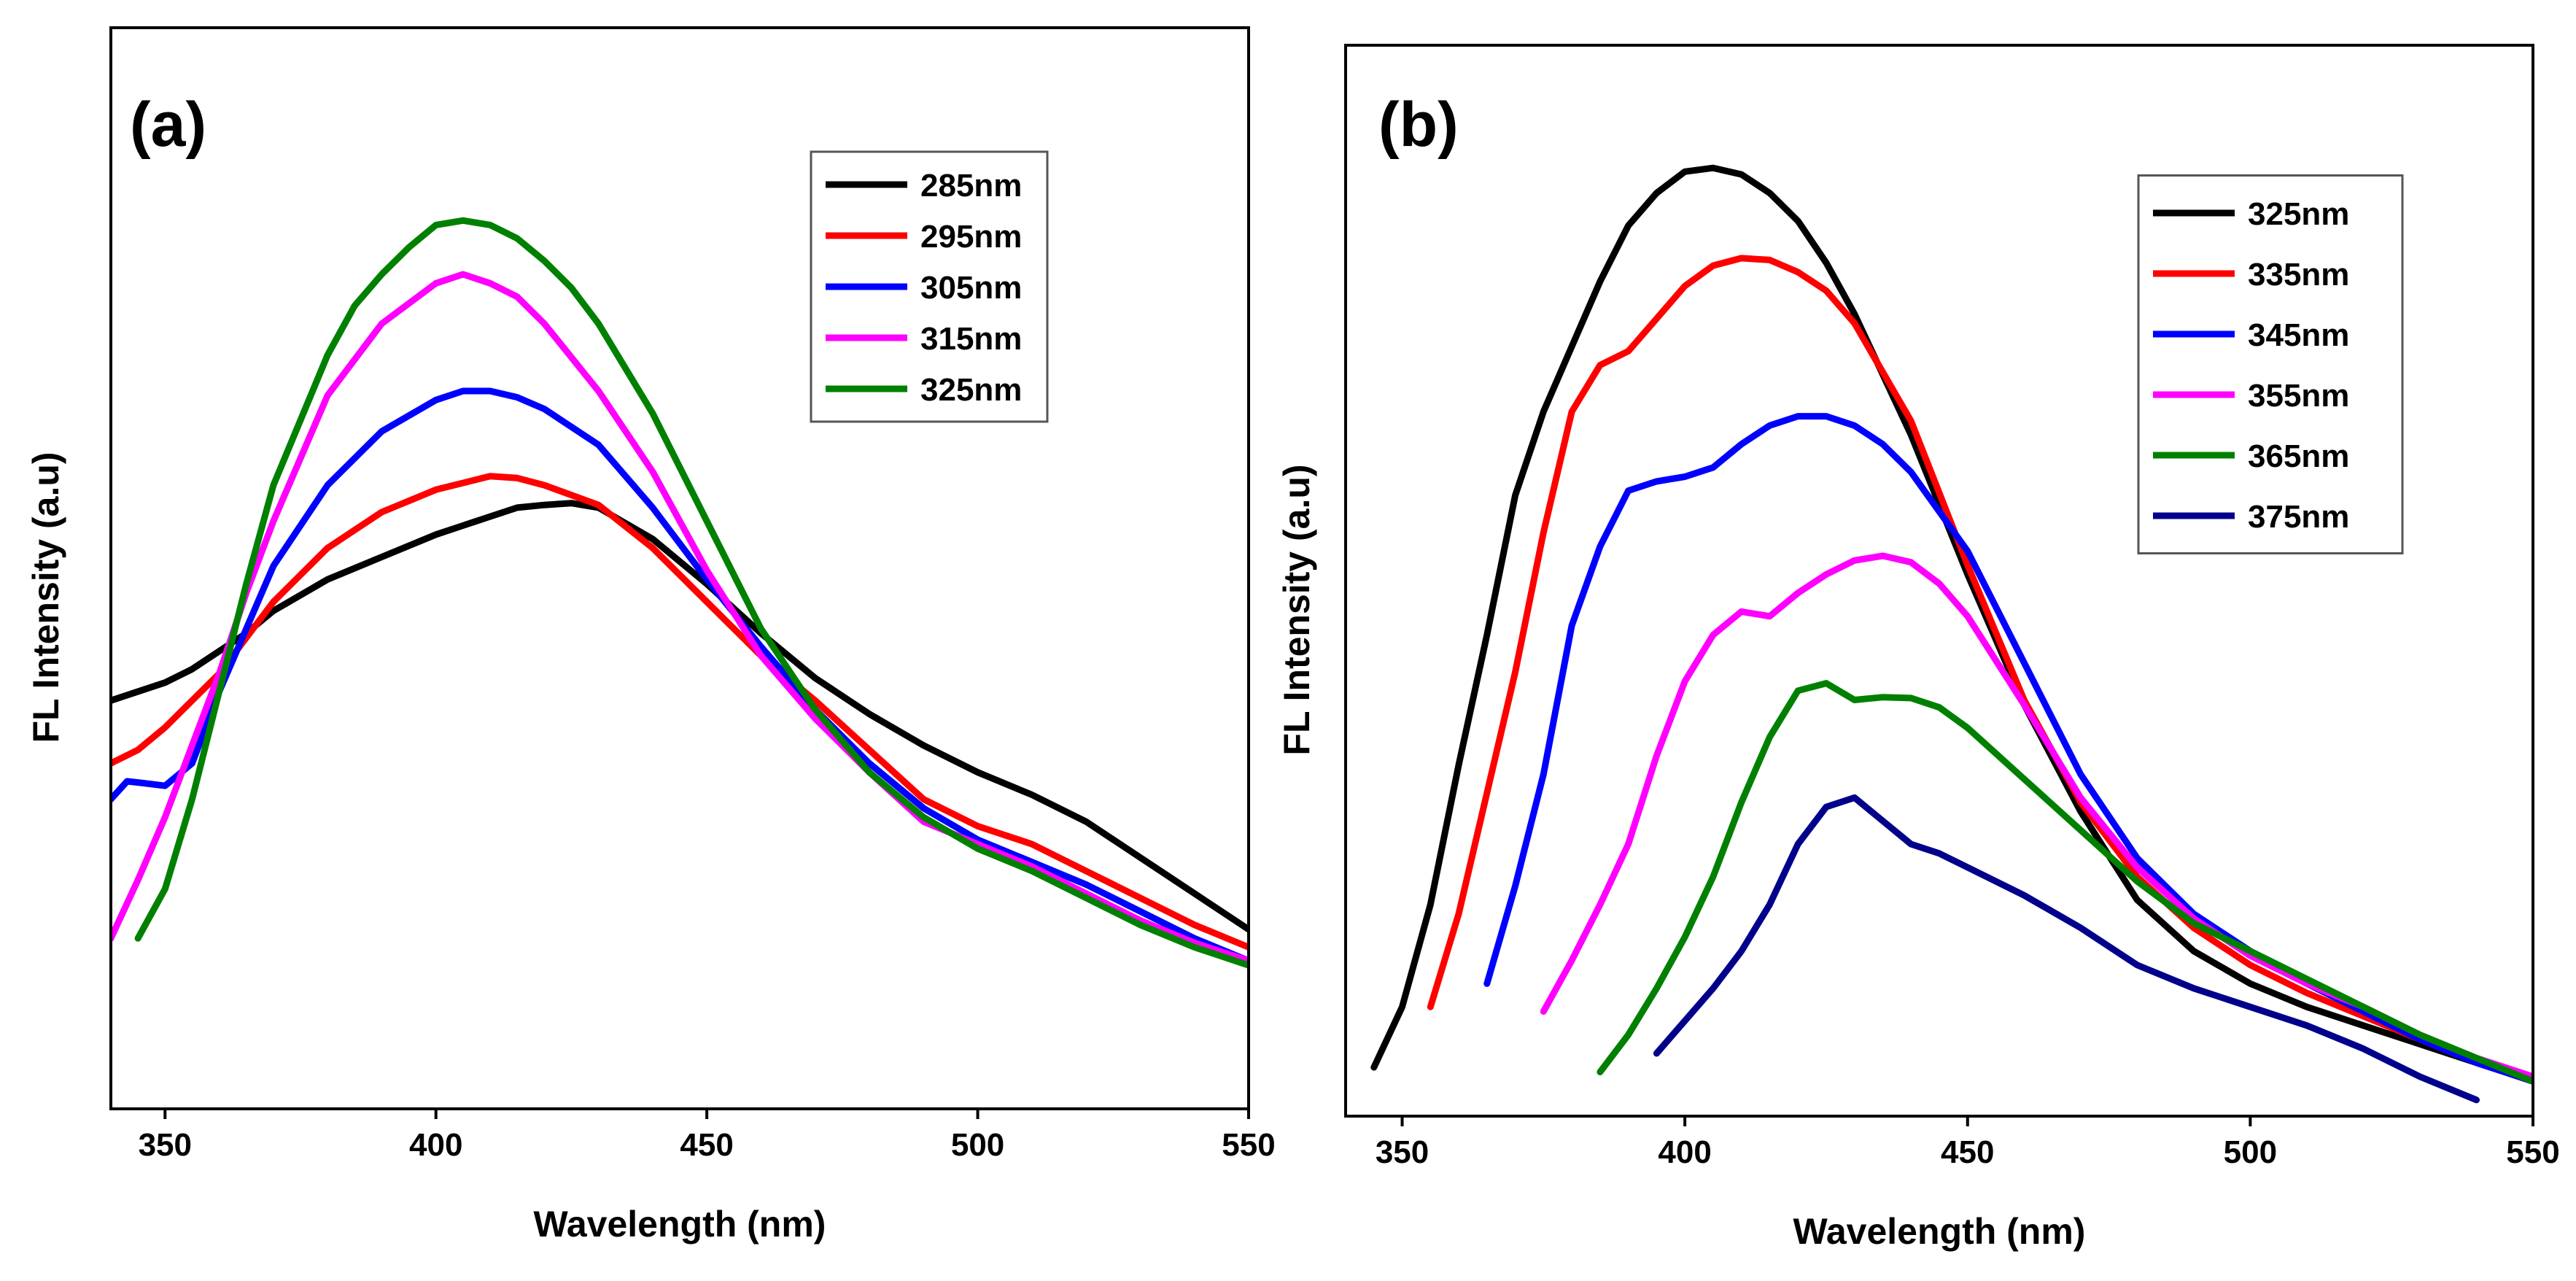 The image size is (2576, 1281). Describe the element at coordinates (971, 288) in the screenshot. I see `legend-label: 305nm` at that location.